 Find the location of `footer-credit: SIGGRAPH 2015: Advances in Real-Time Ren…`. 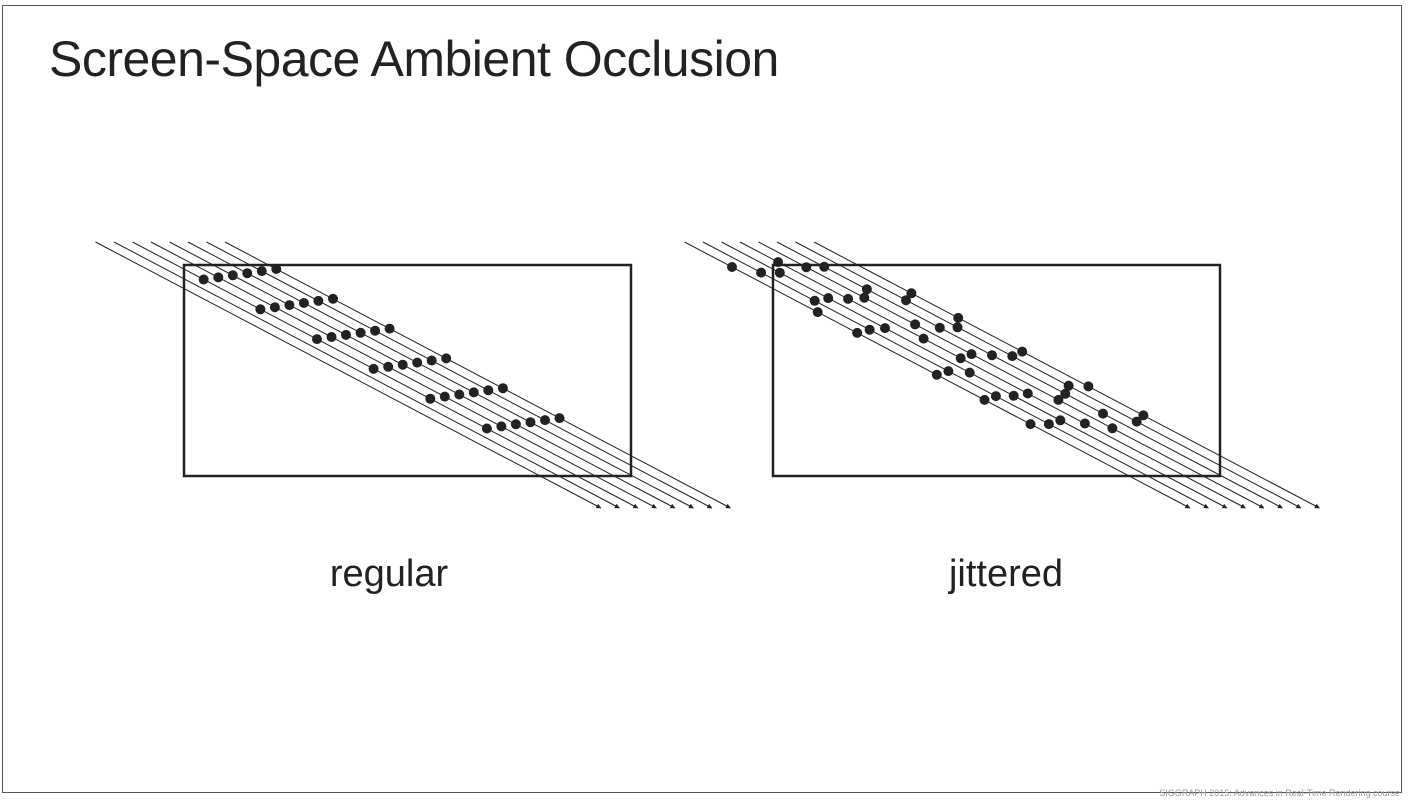

footer-credit: SIGGRAPH 2015: Advances in Real-Time Ren… is located at coordinates (1279, 793).